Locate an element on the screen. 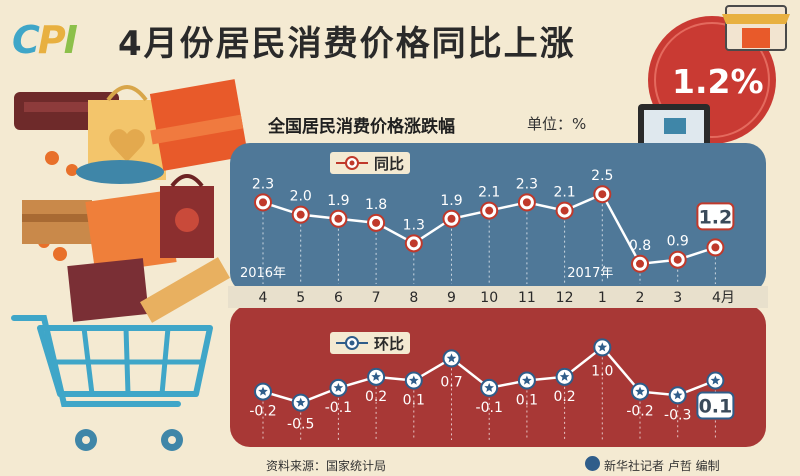 The width and height of the screenshot is (800, 476). xinhua-logo-icon is located at coordinates (592, 463).